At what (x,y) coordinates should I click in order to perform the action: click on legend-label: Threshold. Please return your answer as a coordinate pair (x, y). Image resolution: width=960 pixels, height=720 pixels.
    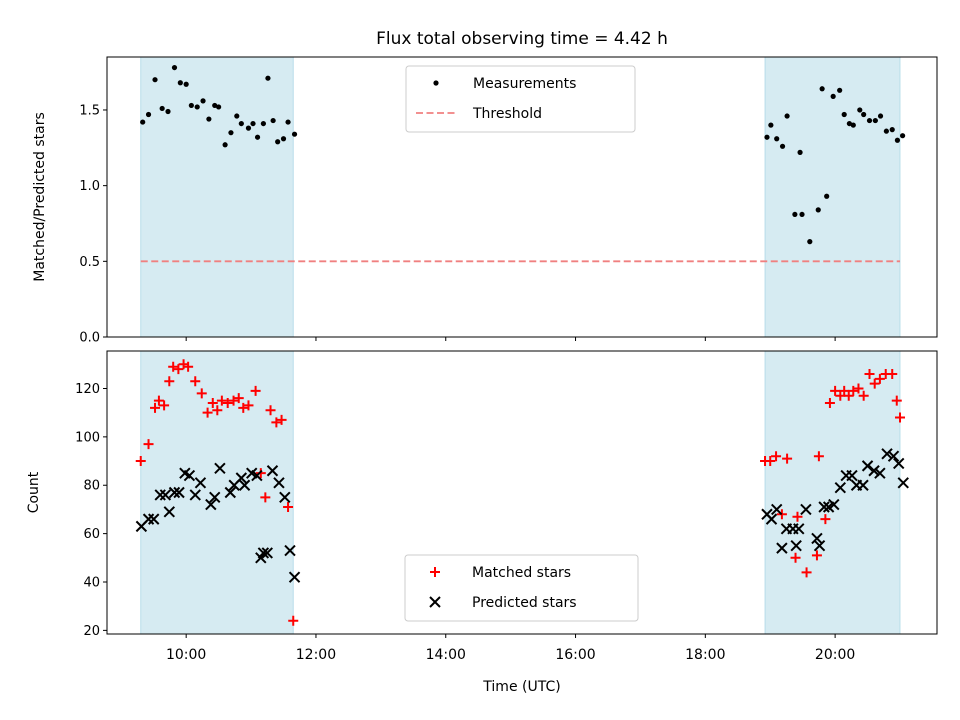
    Looking at the image, I should click on (507, 114).